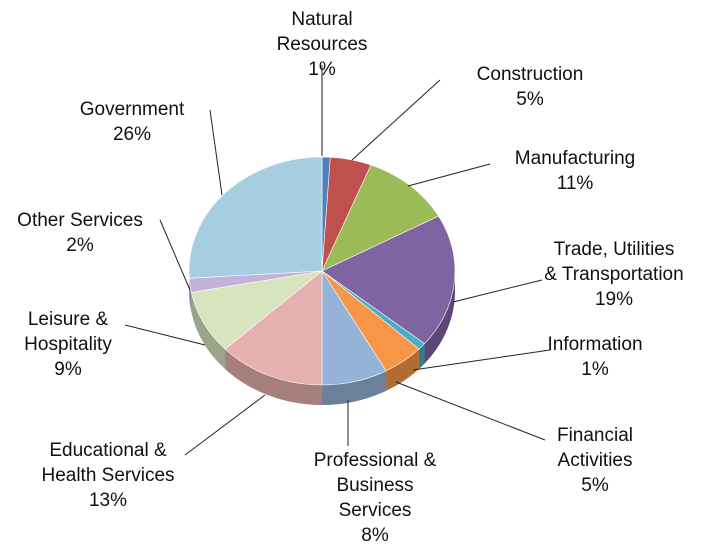  I want to click on value-label-financial-activities: 5%, so click(595, 485).